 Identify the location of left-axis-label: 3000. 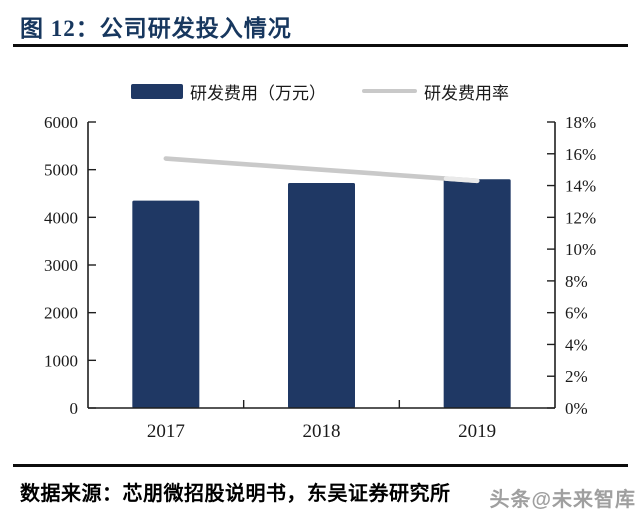
(61, 265).